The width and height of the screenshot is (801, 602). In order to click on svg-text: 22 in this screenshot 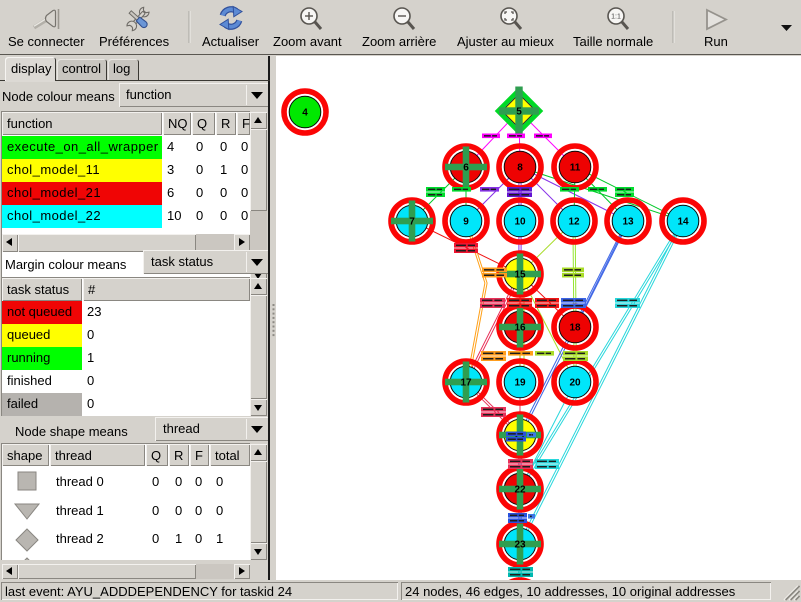, I will do `click(520, 490)`.